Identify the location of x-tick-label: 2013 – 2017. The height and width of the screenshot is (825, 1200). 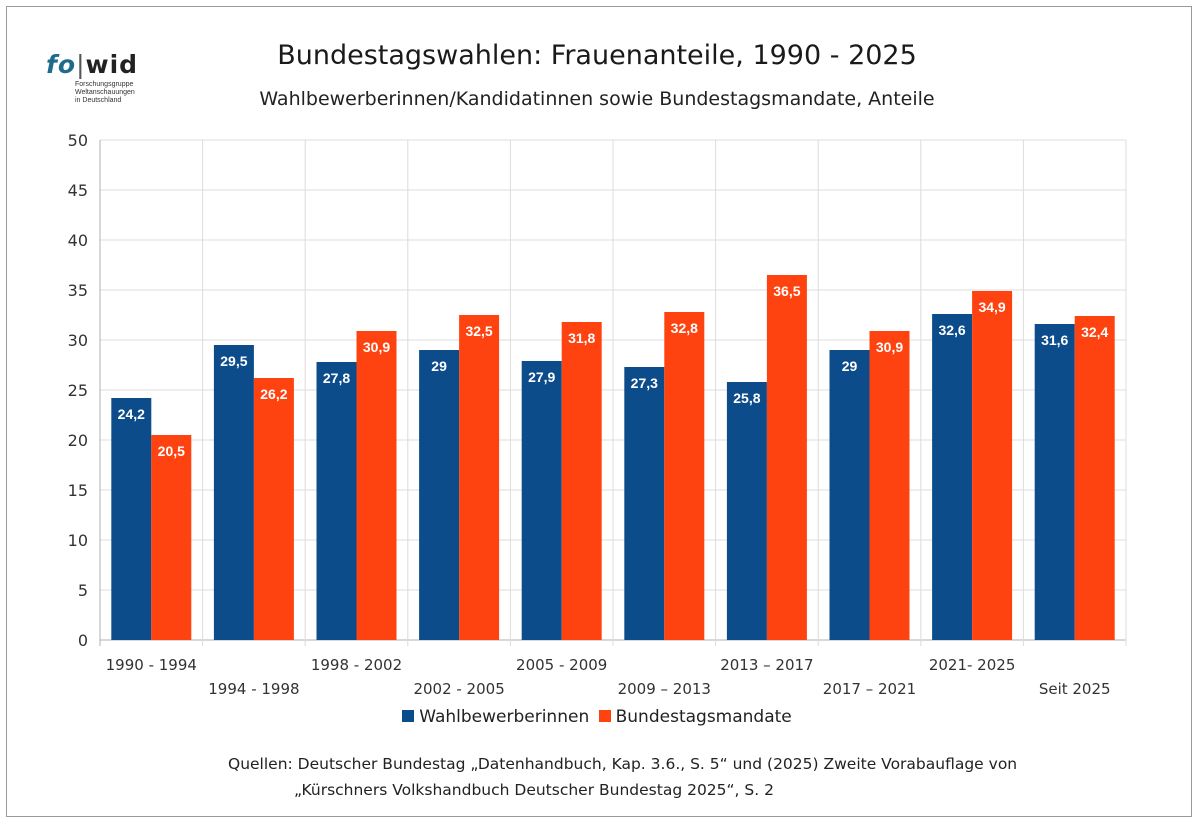
(766, 665).